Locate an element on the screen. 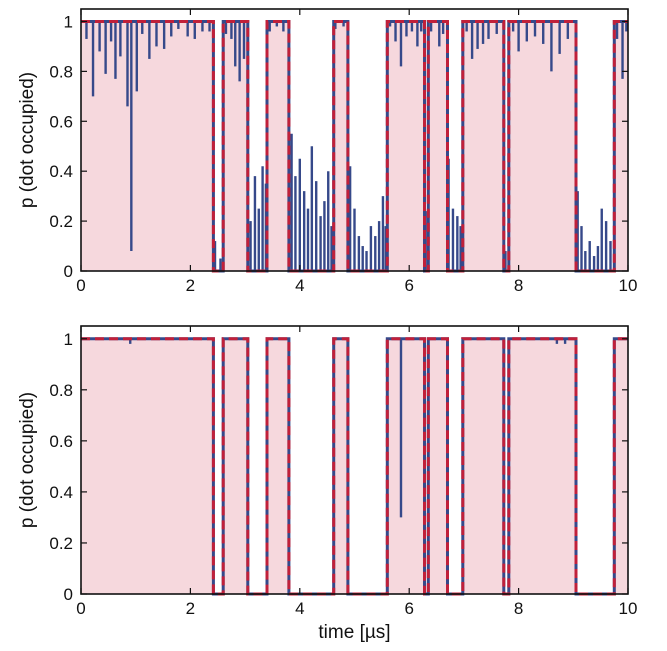 The height and width of the screenshot is (651, 667). x-axis-label: time [µs] is located at coordinates (354, 632).